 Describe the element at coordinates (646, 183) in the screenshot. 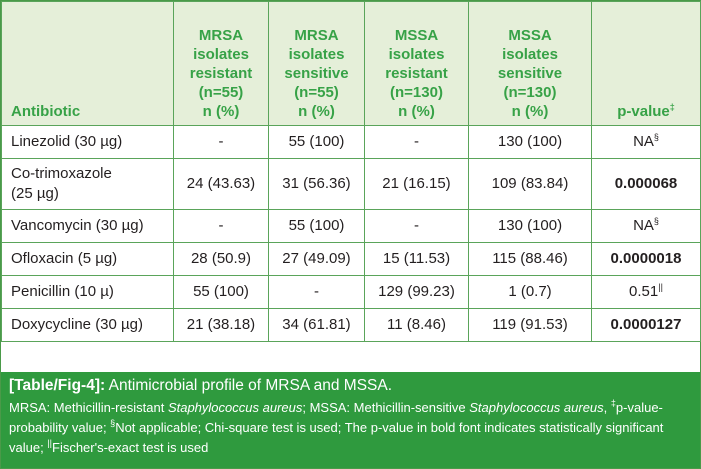

I see `p-value: 0.000068` at that location.